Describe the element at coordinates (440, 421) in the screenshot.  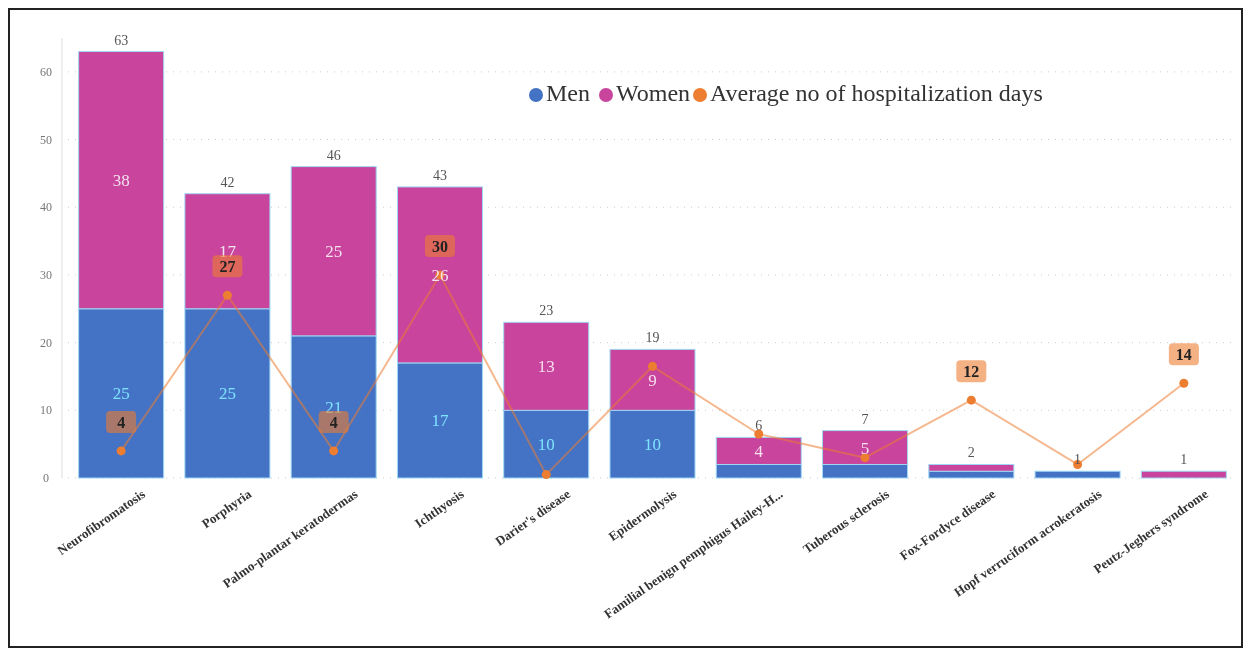
I see `data-label: 17` at that location.